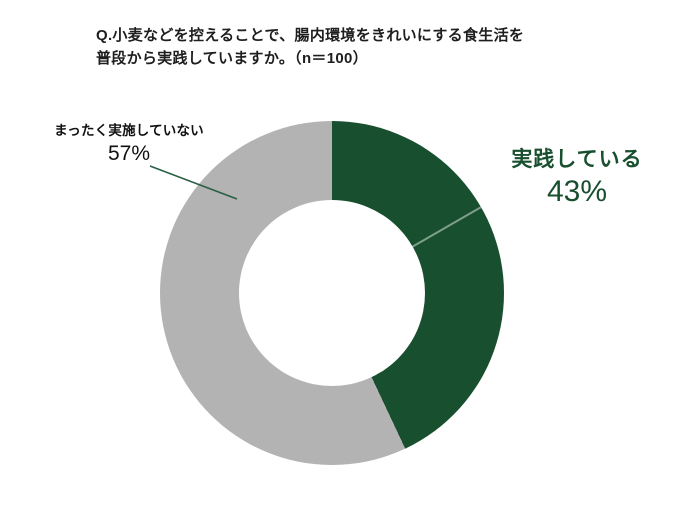 Image resolution: width=700 pixels, height=525 pixels. I want to click on donut-hole, so click(332, 293).